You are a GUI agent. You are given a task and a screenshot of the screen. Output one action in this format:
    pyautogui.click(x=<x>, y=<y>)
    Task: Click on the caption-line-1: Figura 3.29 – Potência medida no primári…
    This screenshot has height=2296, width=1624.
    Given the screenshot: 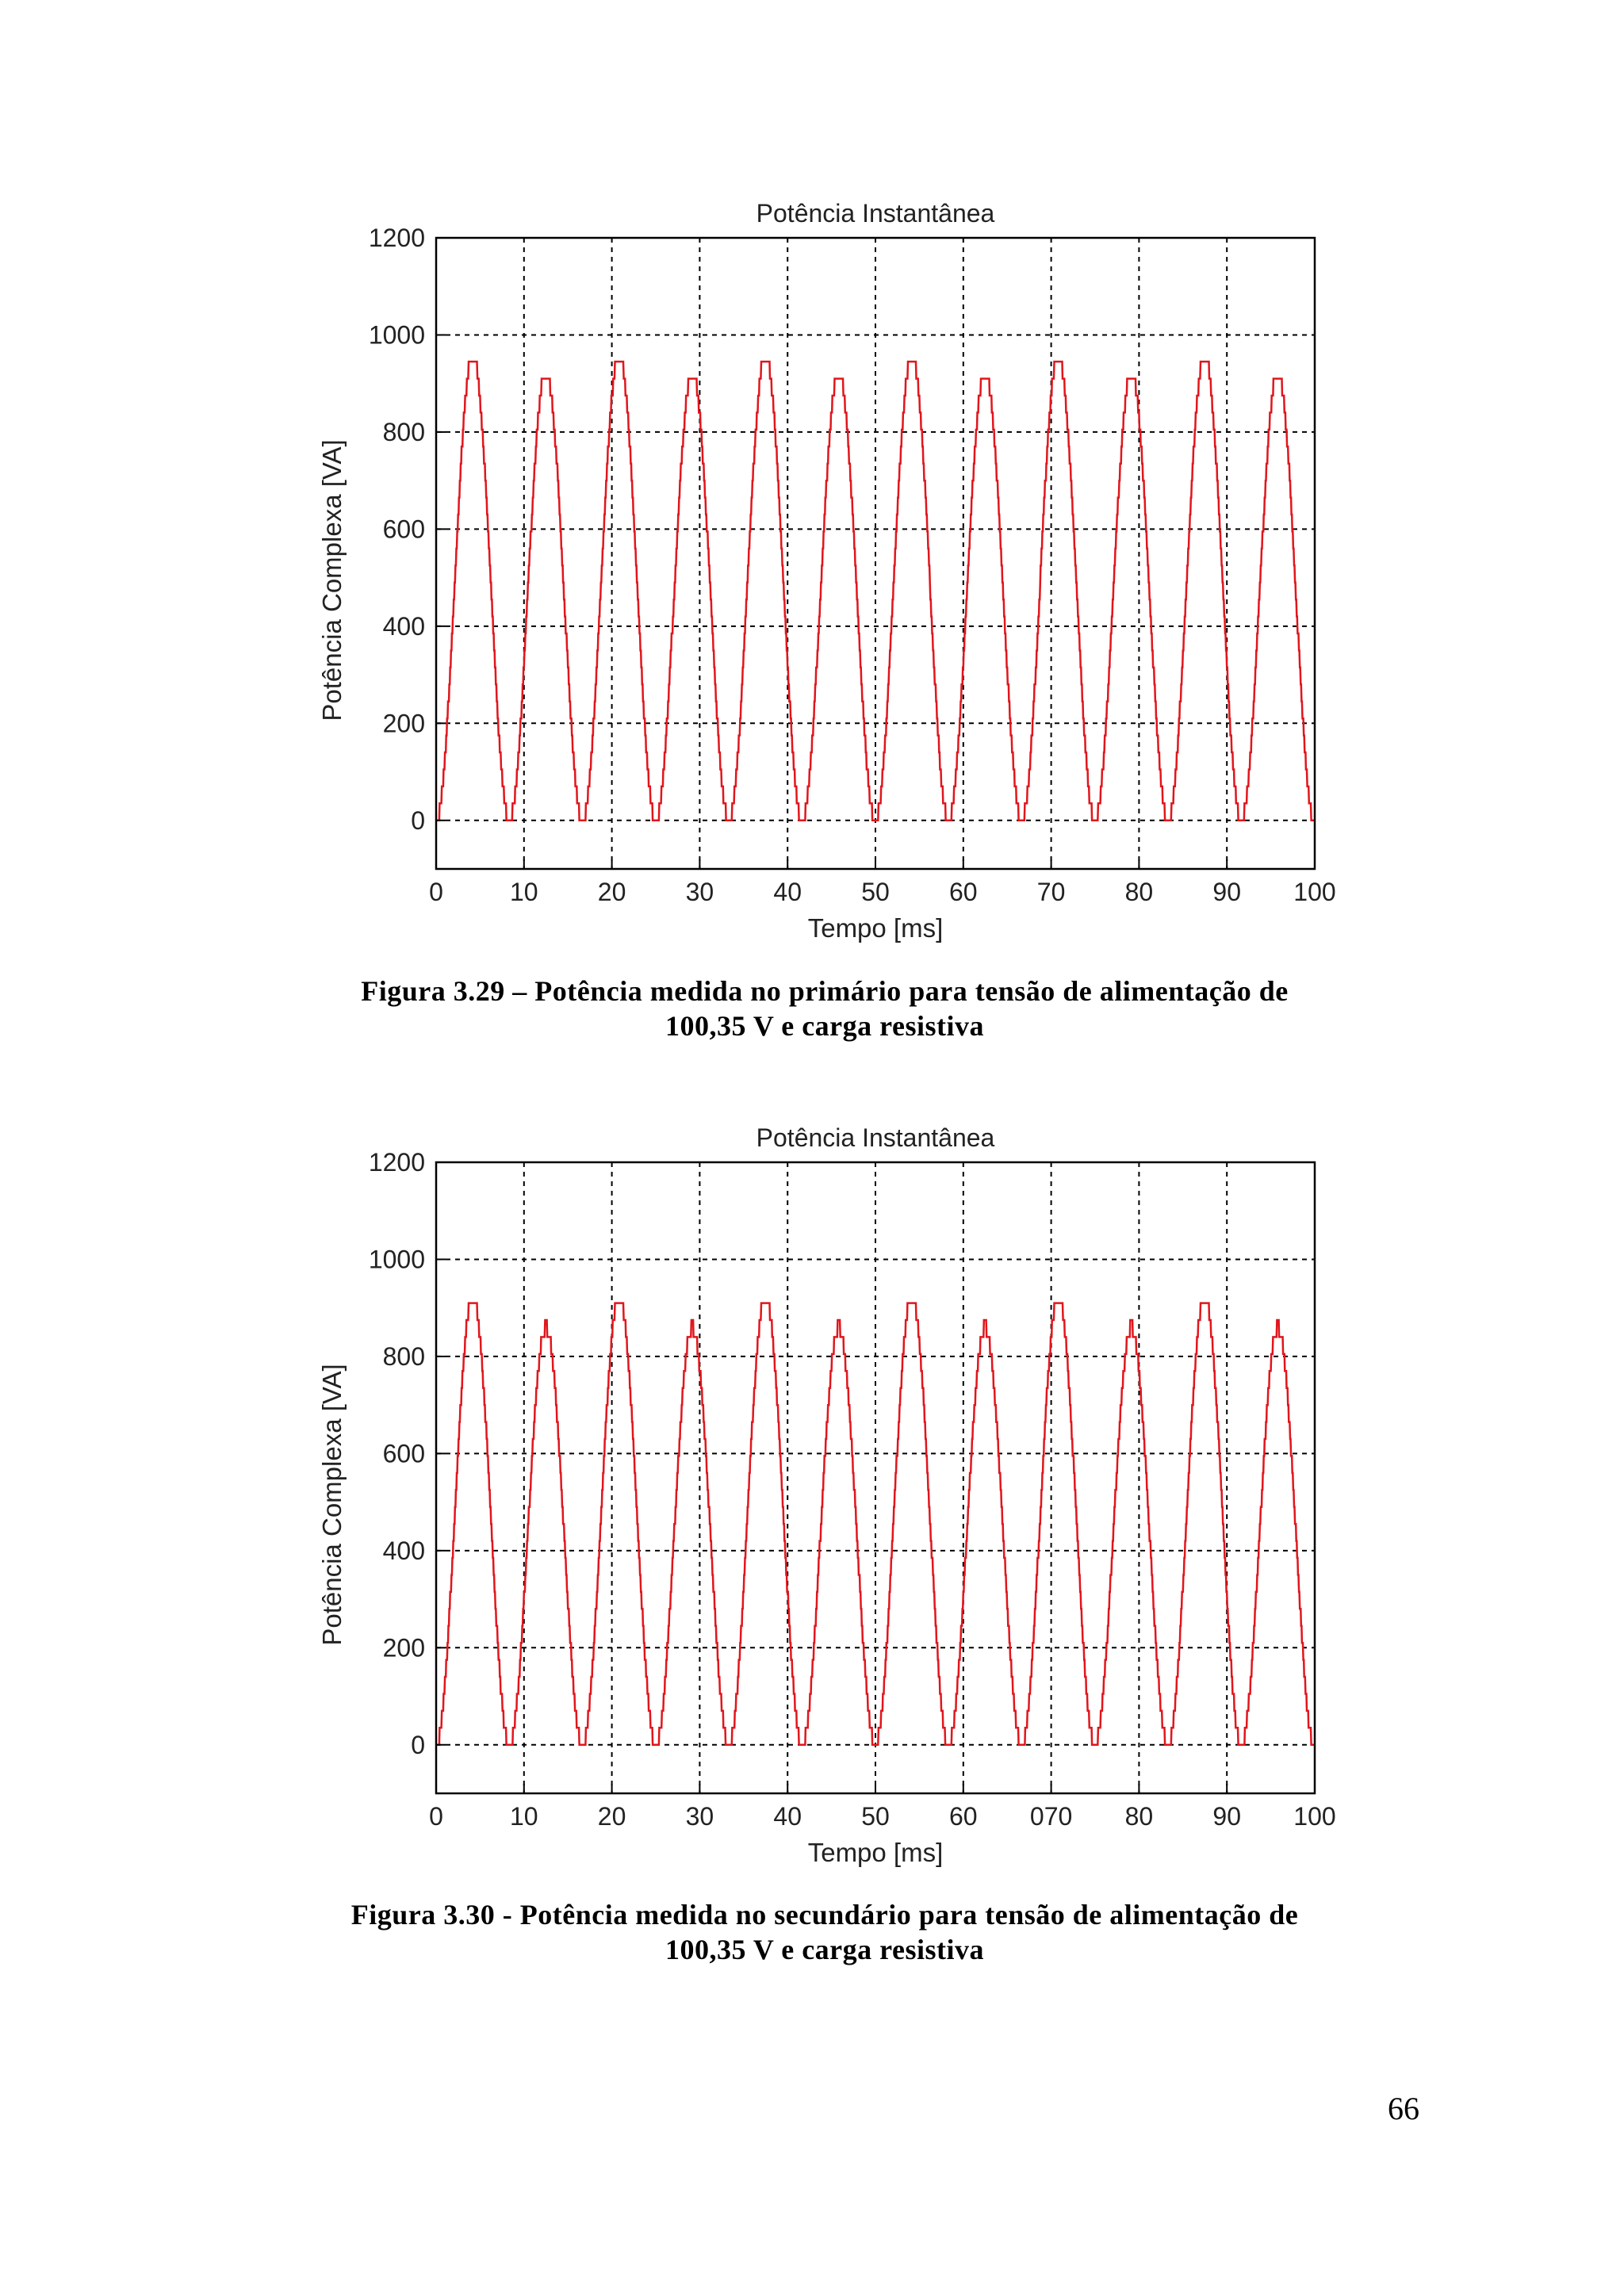 What is the action you would take?
    pyautogui.click(x=825, y=991)
    